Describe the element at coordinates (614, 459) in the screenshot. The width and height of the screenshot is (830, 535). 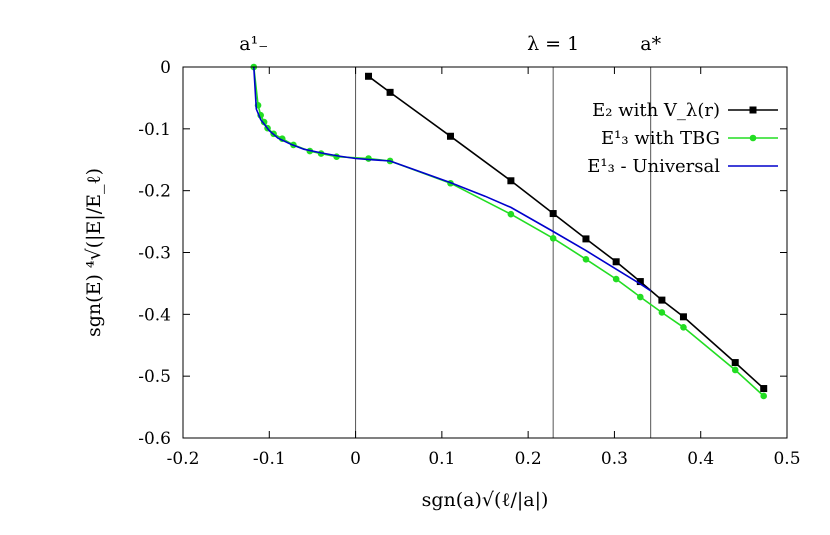
I see `x-tick-label: 0.3` at that location.